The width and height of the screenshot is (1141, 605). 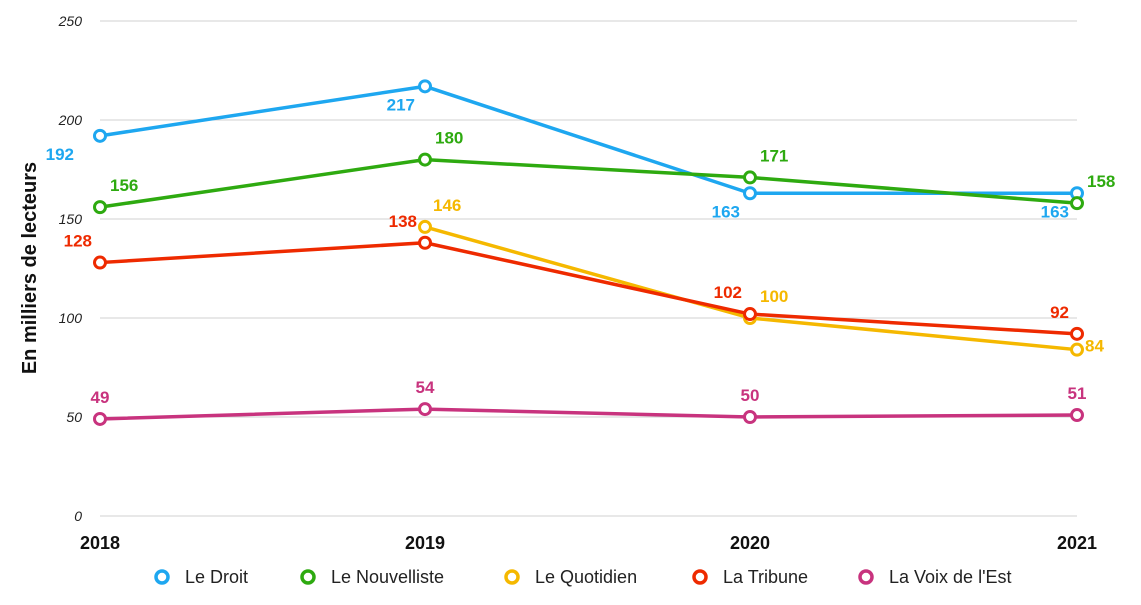 I want to click on y-tick-label: 200, so click(x=70, y=120).